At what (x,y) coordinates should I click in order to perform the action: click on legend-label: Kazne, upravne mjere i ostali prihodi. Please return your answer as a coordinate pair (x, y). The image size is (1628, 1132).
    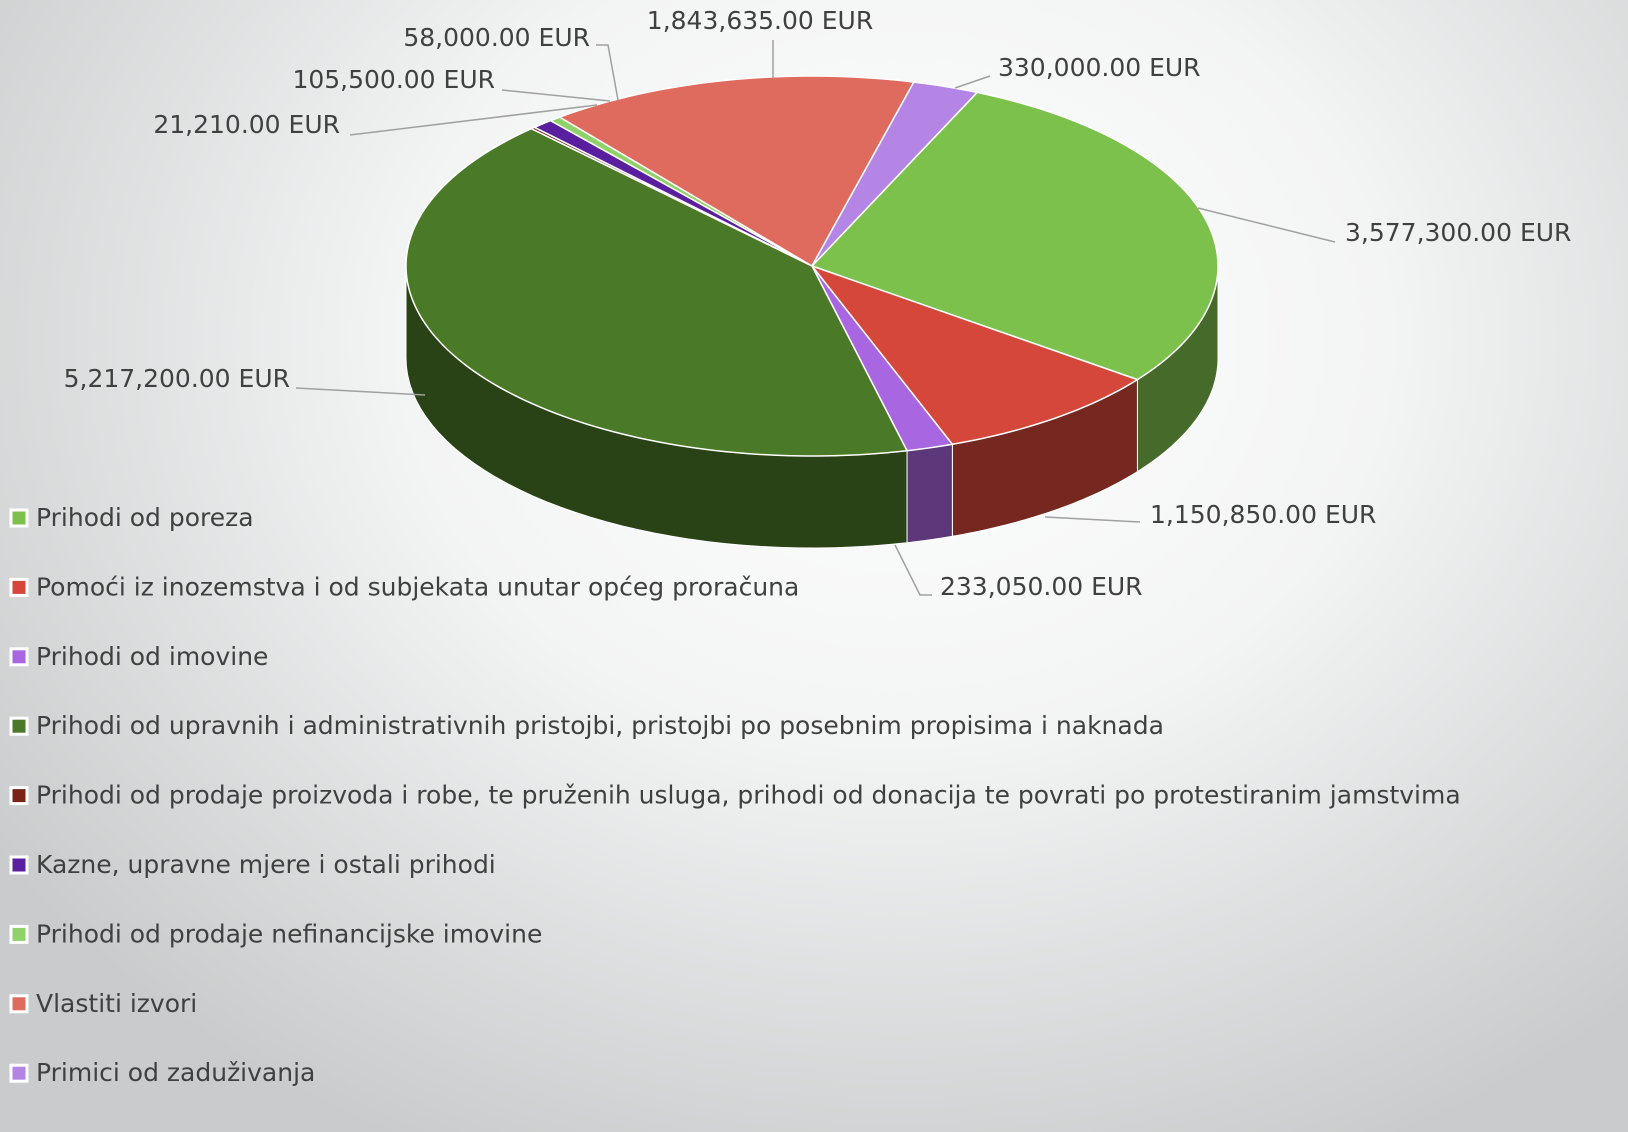
    Looking at the image, I should click on (266, 864).